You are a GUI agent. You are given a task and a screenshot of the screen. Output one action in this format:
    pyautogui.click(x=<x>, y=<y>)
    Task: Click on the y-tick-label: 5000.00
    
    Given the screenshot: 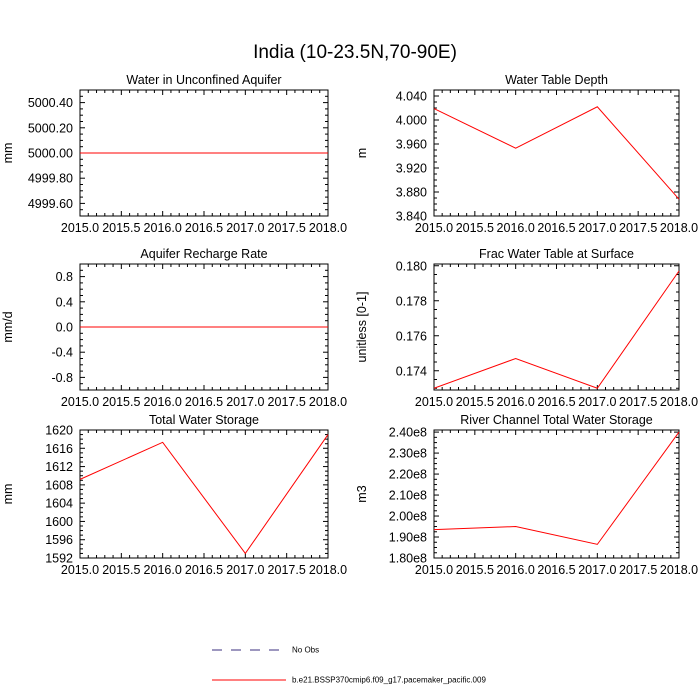 What is the action you would take?
    pyautogui.click(x=50, y=154)
    